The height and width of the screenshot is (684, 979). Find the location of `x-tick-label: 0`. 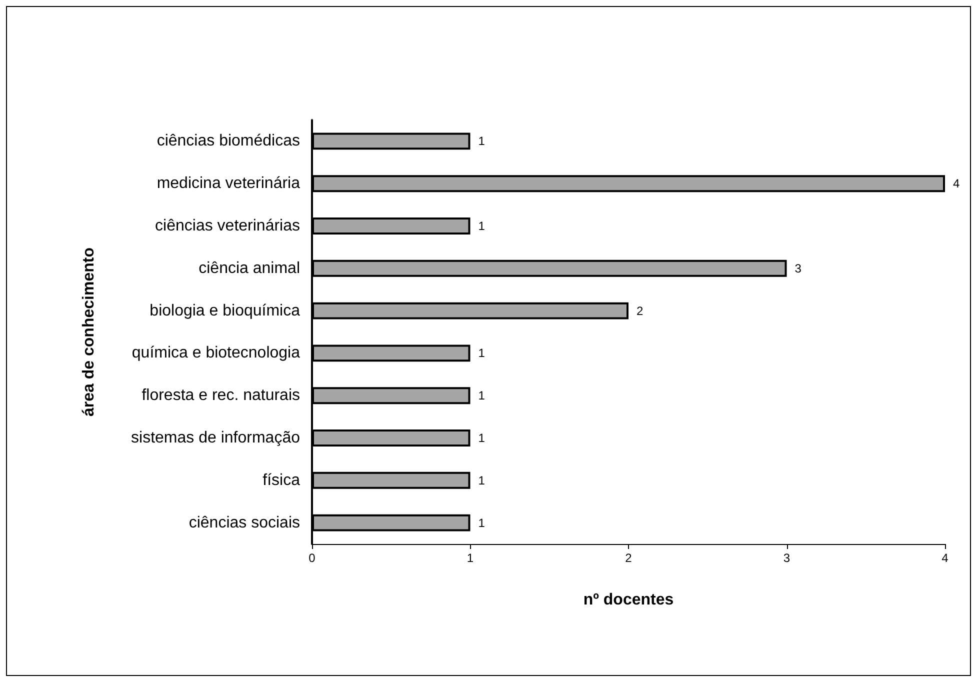

x-tick-label: 0 is located at coordinates (312, 558).